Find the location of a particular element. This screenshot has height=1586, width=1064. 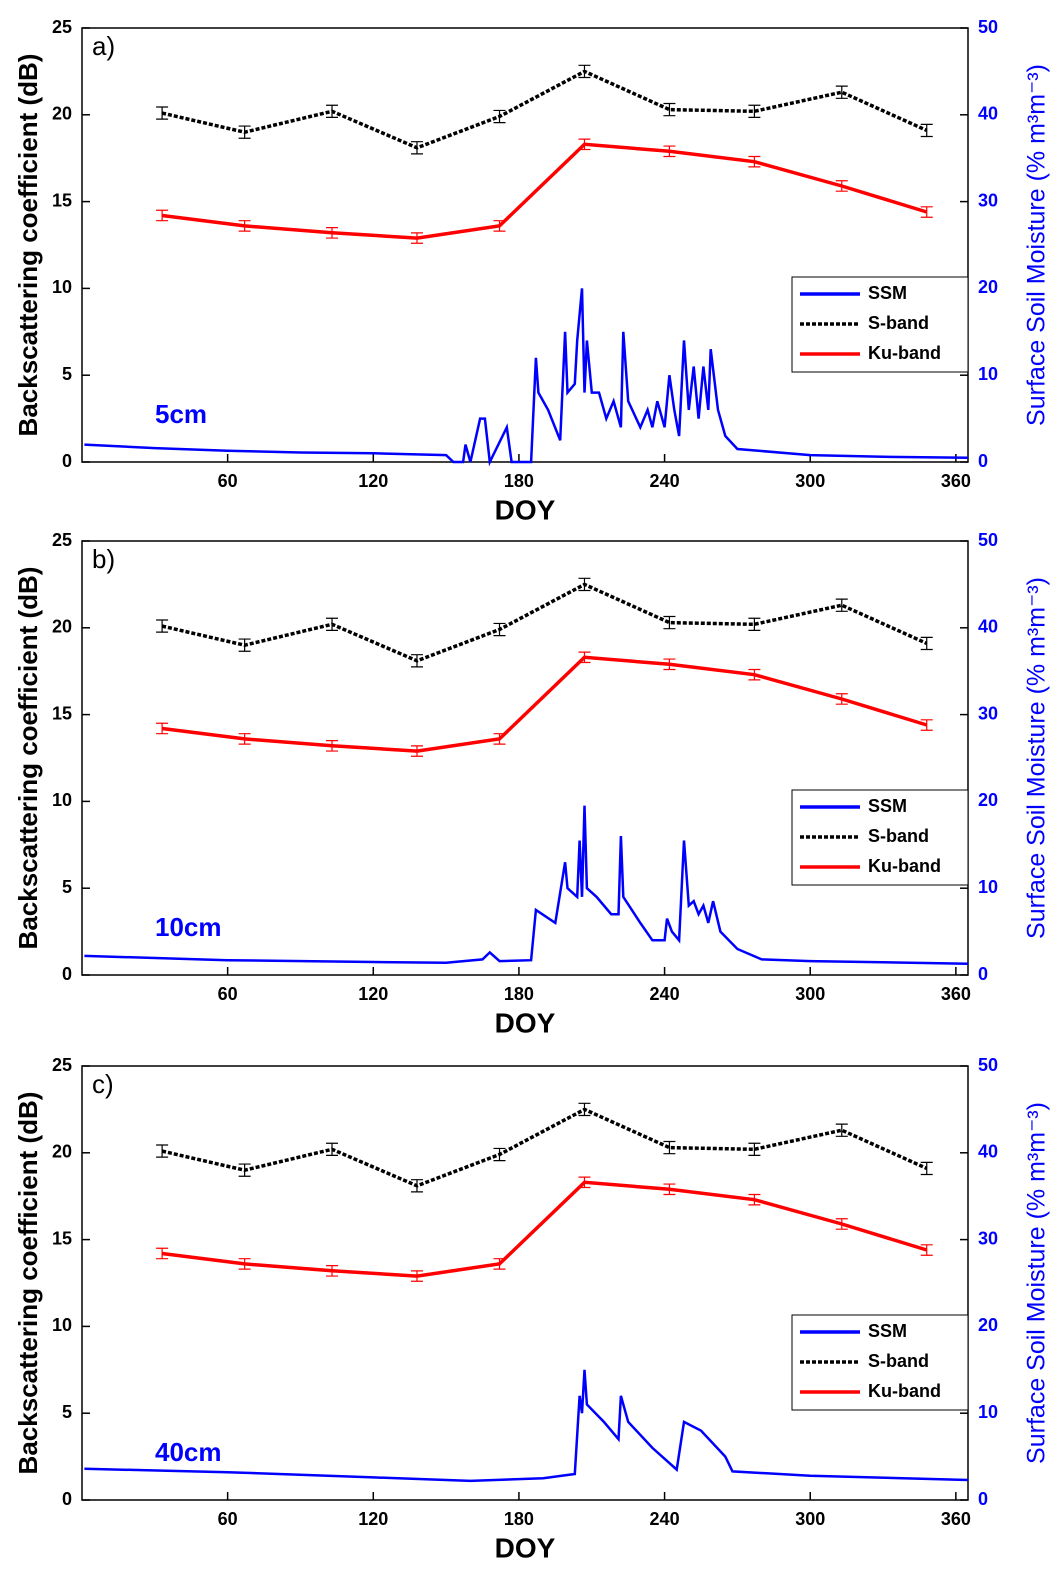

panel-label: a) is located at coordinates (103, 46).